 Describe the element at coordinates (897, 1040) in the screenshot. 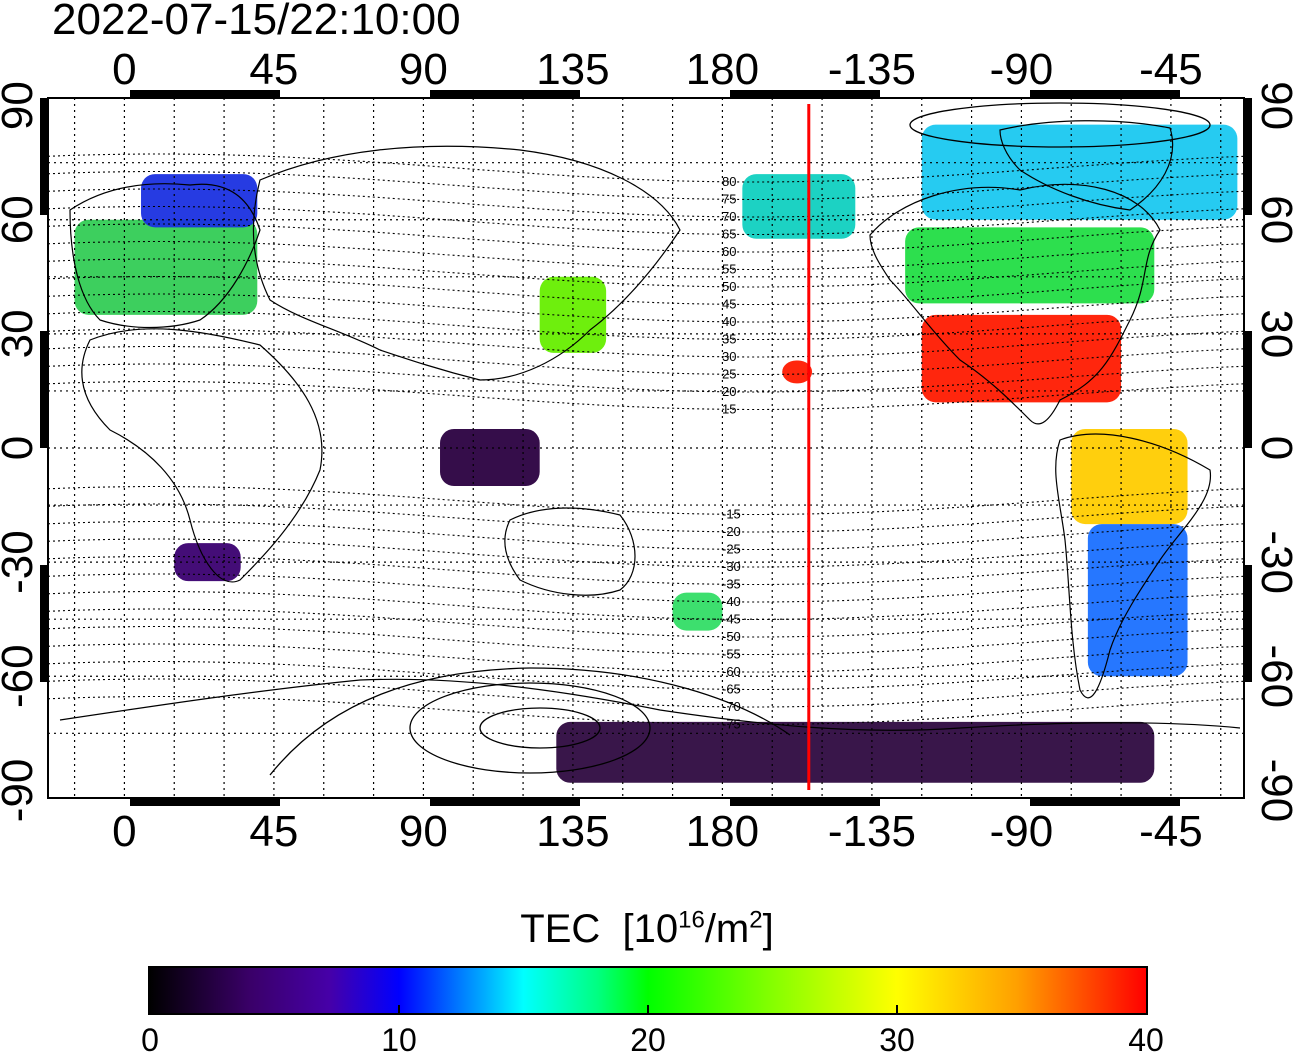

I see `colorbar-label: 30` at that location.